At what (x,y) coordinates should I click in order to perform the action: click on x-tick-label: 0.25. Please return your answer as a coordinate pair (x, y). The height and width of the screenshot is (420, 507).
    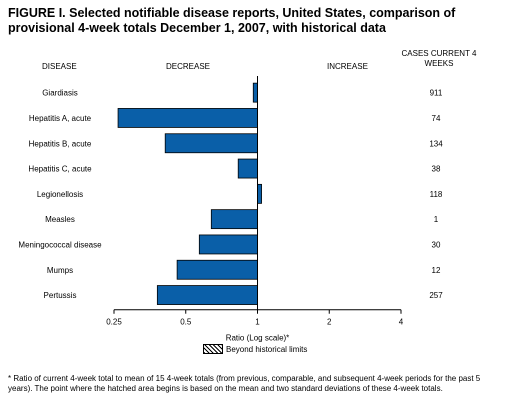
    Looking at the image, I should click on (114, 322).